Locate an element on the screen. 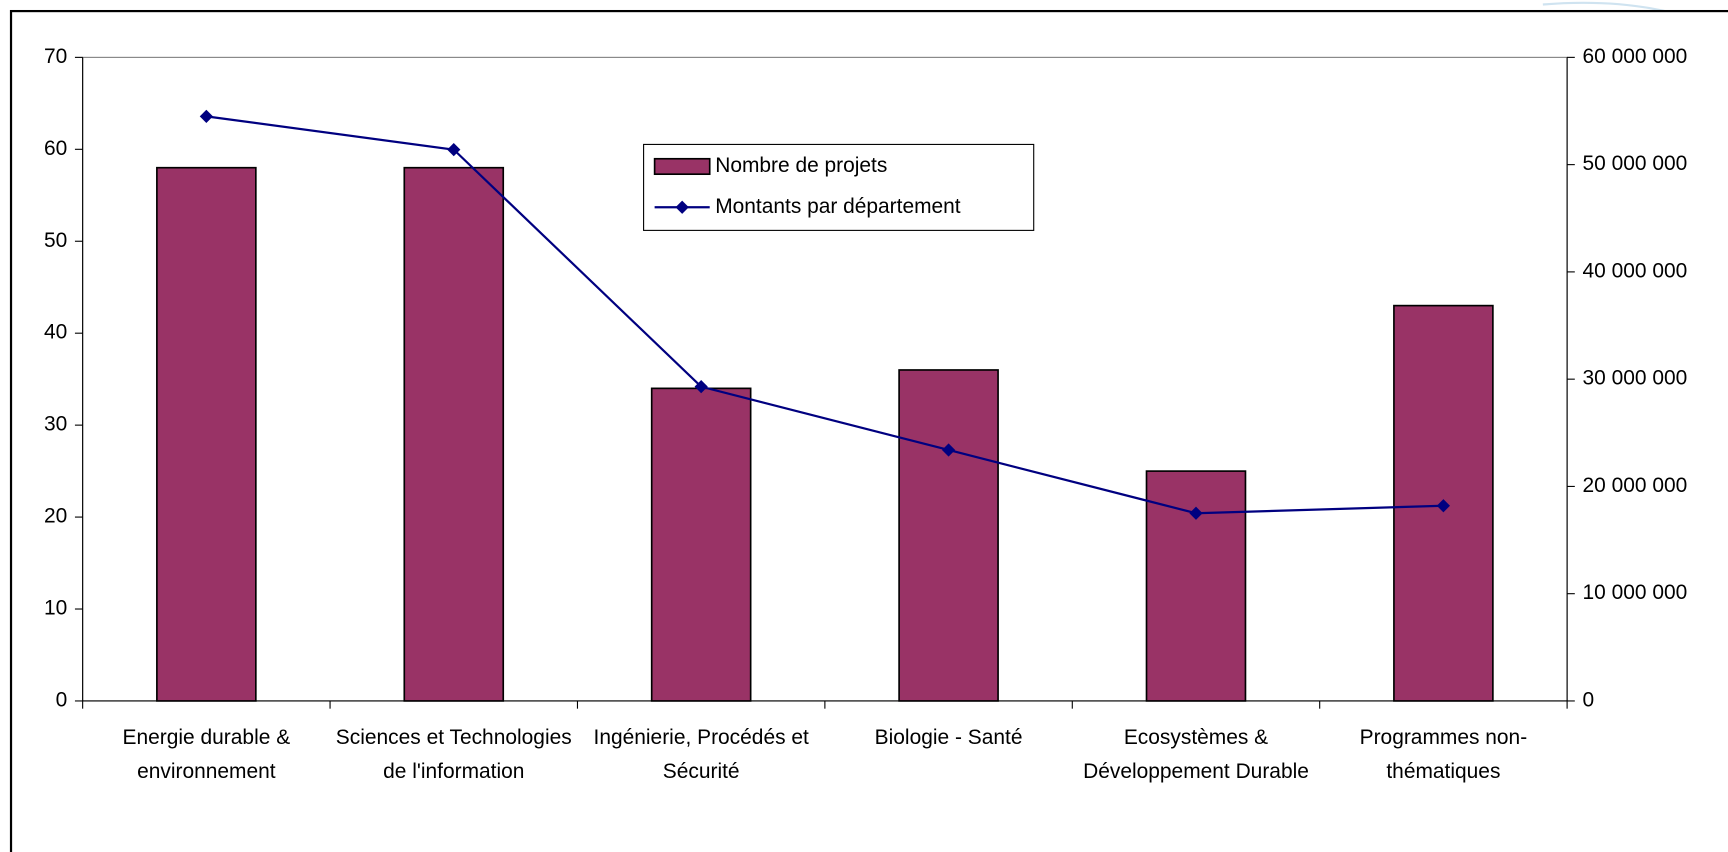  y-tick-label: 50 is located at coordinates (55, 240).